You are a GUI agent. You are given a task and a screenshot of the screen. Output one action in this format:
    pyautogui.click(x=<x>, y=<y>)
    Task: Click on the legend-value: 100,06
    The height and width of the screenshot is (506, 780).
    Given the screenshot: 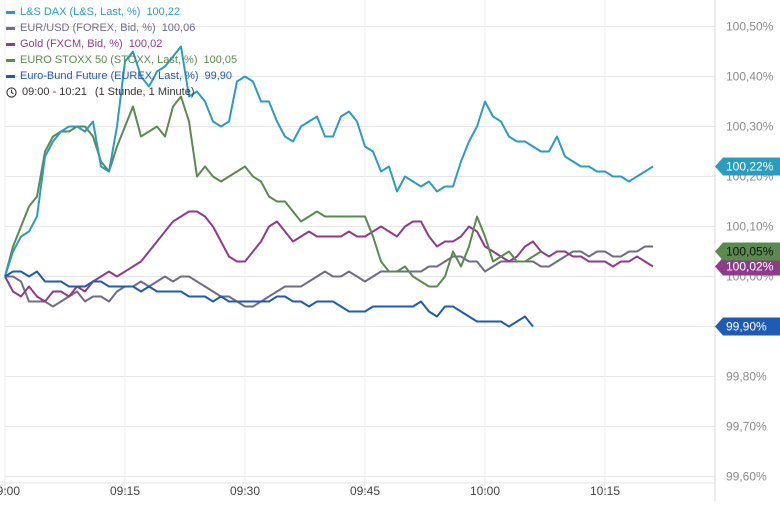 What is the action you would take?
    pyautogui.click(x=178, y=28)
    